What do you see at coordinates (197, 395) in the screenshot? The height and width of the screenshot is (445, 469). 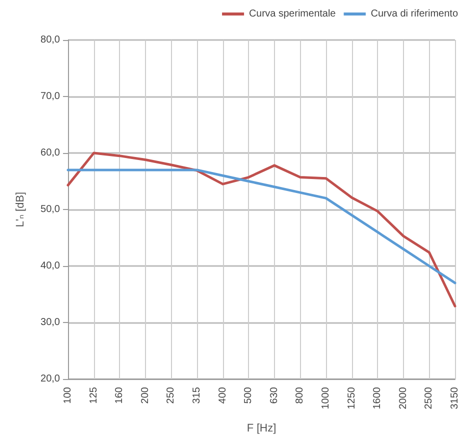 I see `x-tick-label: 315` at bounding box center [197, 395].